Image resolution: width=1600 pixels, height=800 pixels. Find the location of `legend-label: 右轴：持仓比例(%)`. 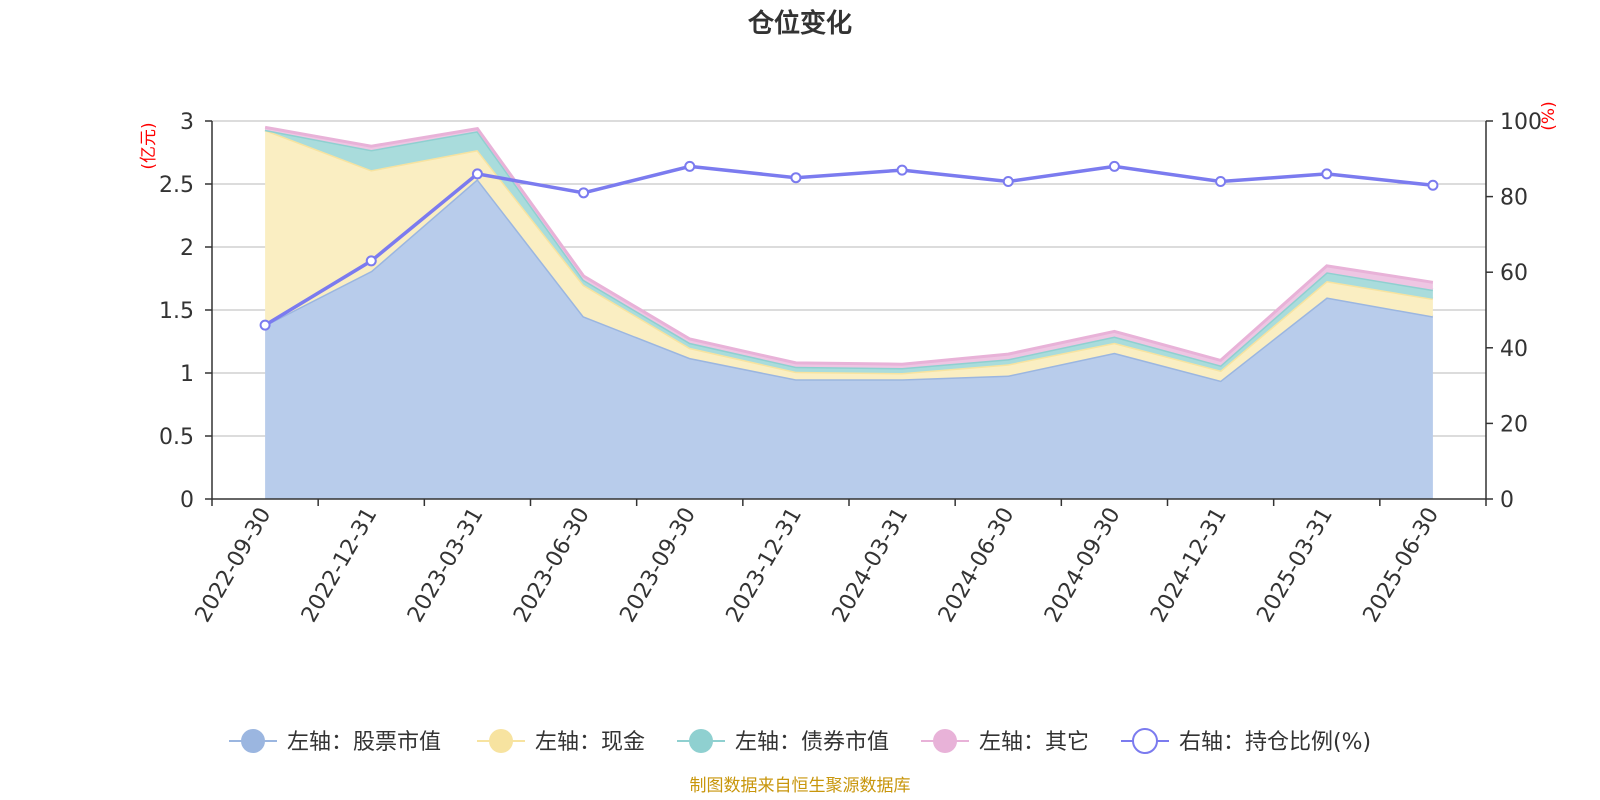

legend-label: 右轴：持仓比例(%) is located at coordinates (1275, 742).